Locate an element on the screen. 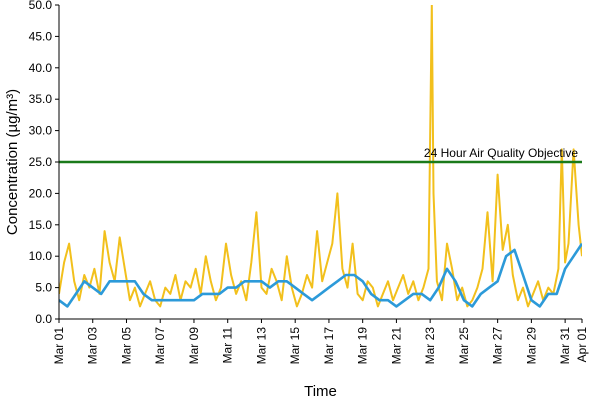  x-tick-label: Apr 01 is located at coordinates (582, 345).